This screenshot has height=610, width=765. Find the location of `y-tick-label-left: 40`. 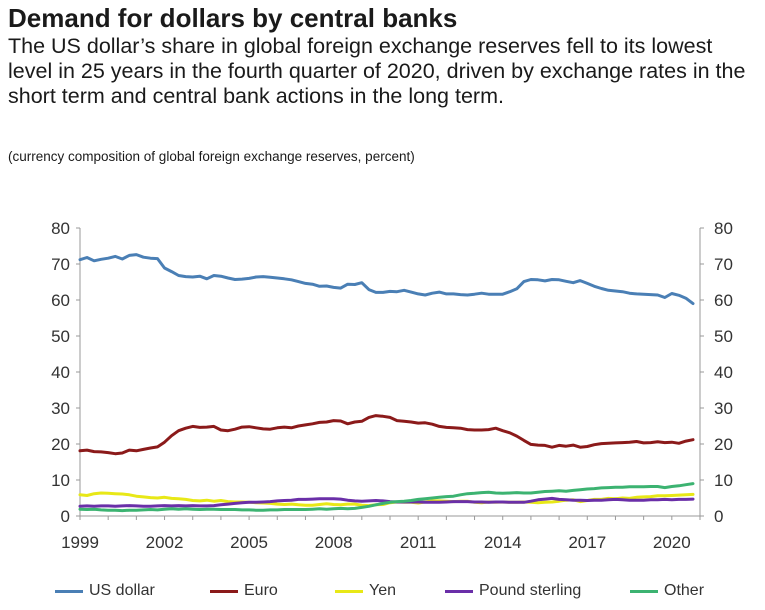

y-tick-label-left: 40 is located at coordinates (60, 372).